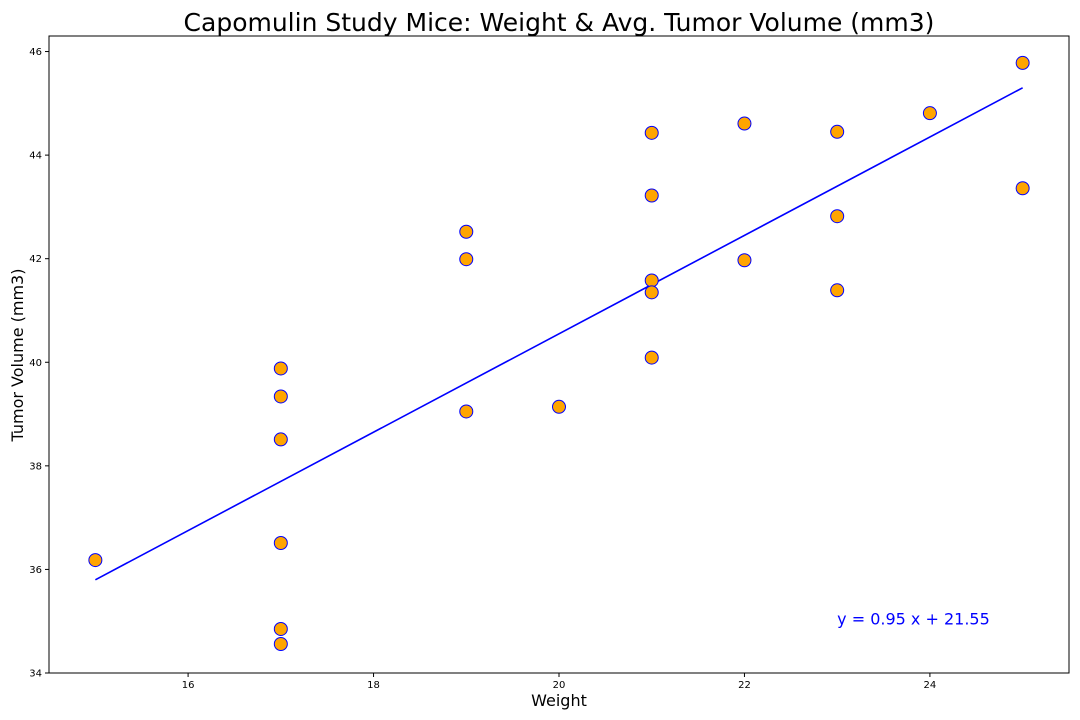 This screenshot has height=720, width=1080. What do you see at coordinates (35, 156) in the screenshot?
I see `y-tick-label: 44` at bounding box center [35, 156].